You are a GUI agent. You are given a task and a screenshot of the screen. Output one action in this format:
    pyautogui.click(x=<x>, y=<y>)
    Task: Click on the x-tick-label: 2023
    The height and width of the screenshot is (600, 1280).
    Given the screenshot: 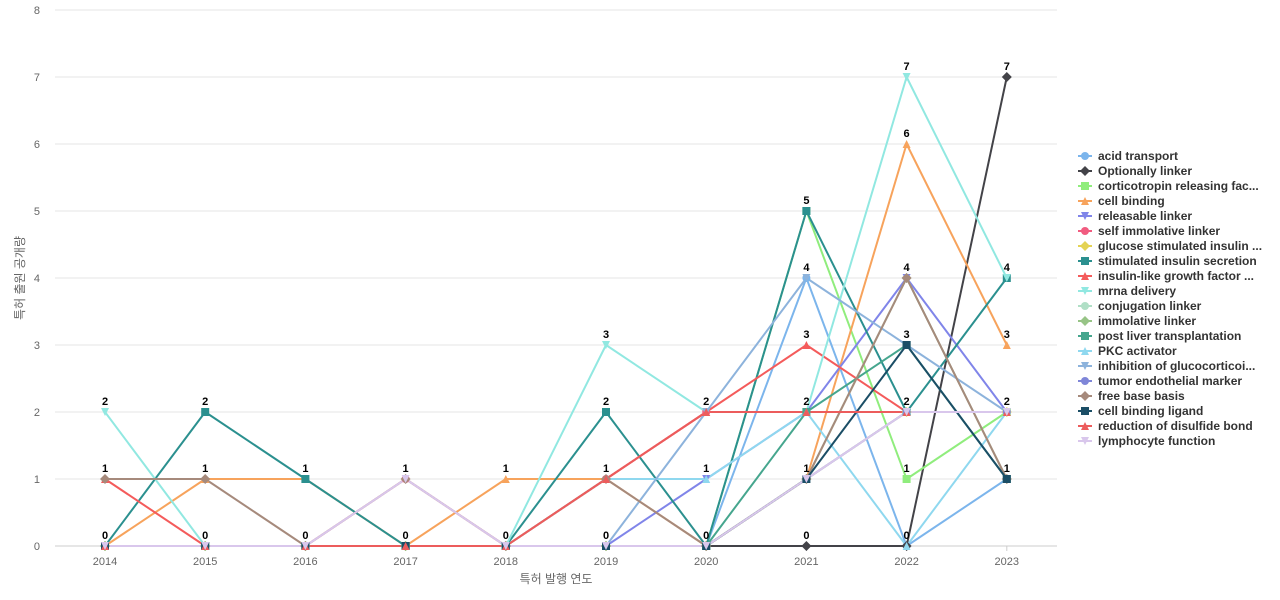 What is the action you would take?
    pyautogui.click(x=1007, y=562)
    